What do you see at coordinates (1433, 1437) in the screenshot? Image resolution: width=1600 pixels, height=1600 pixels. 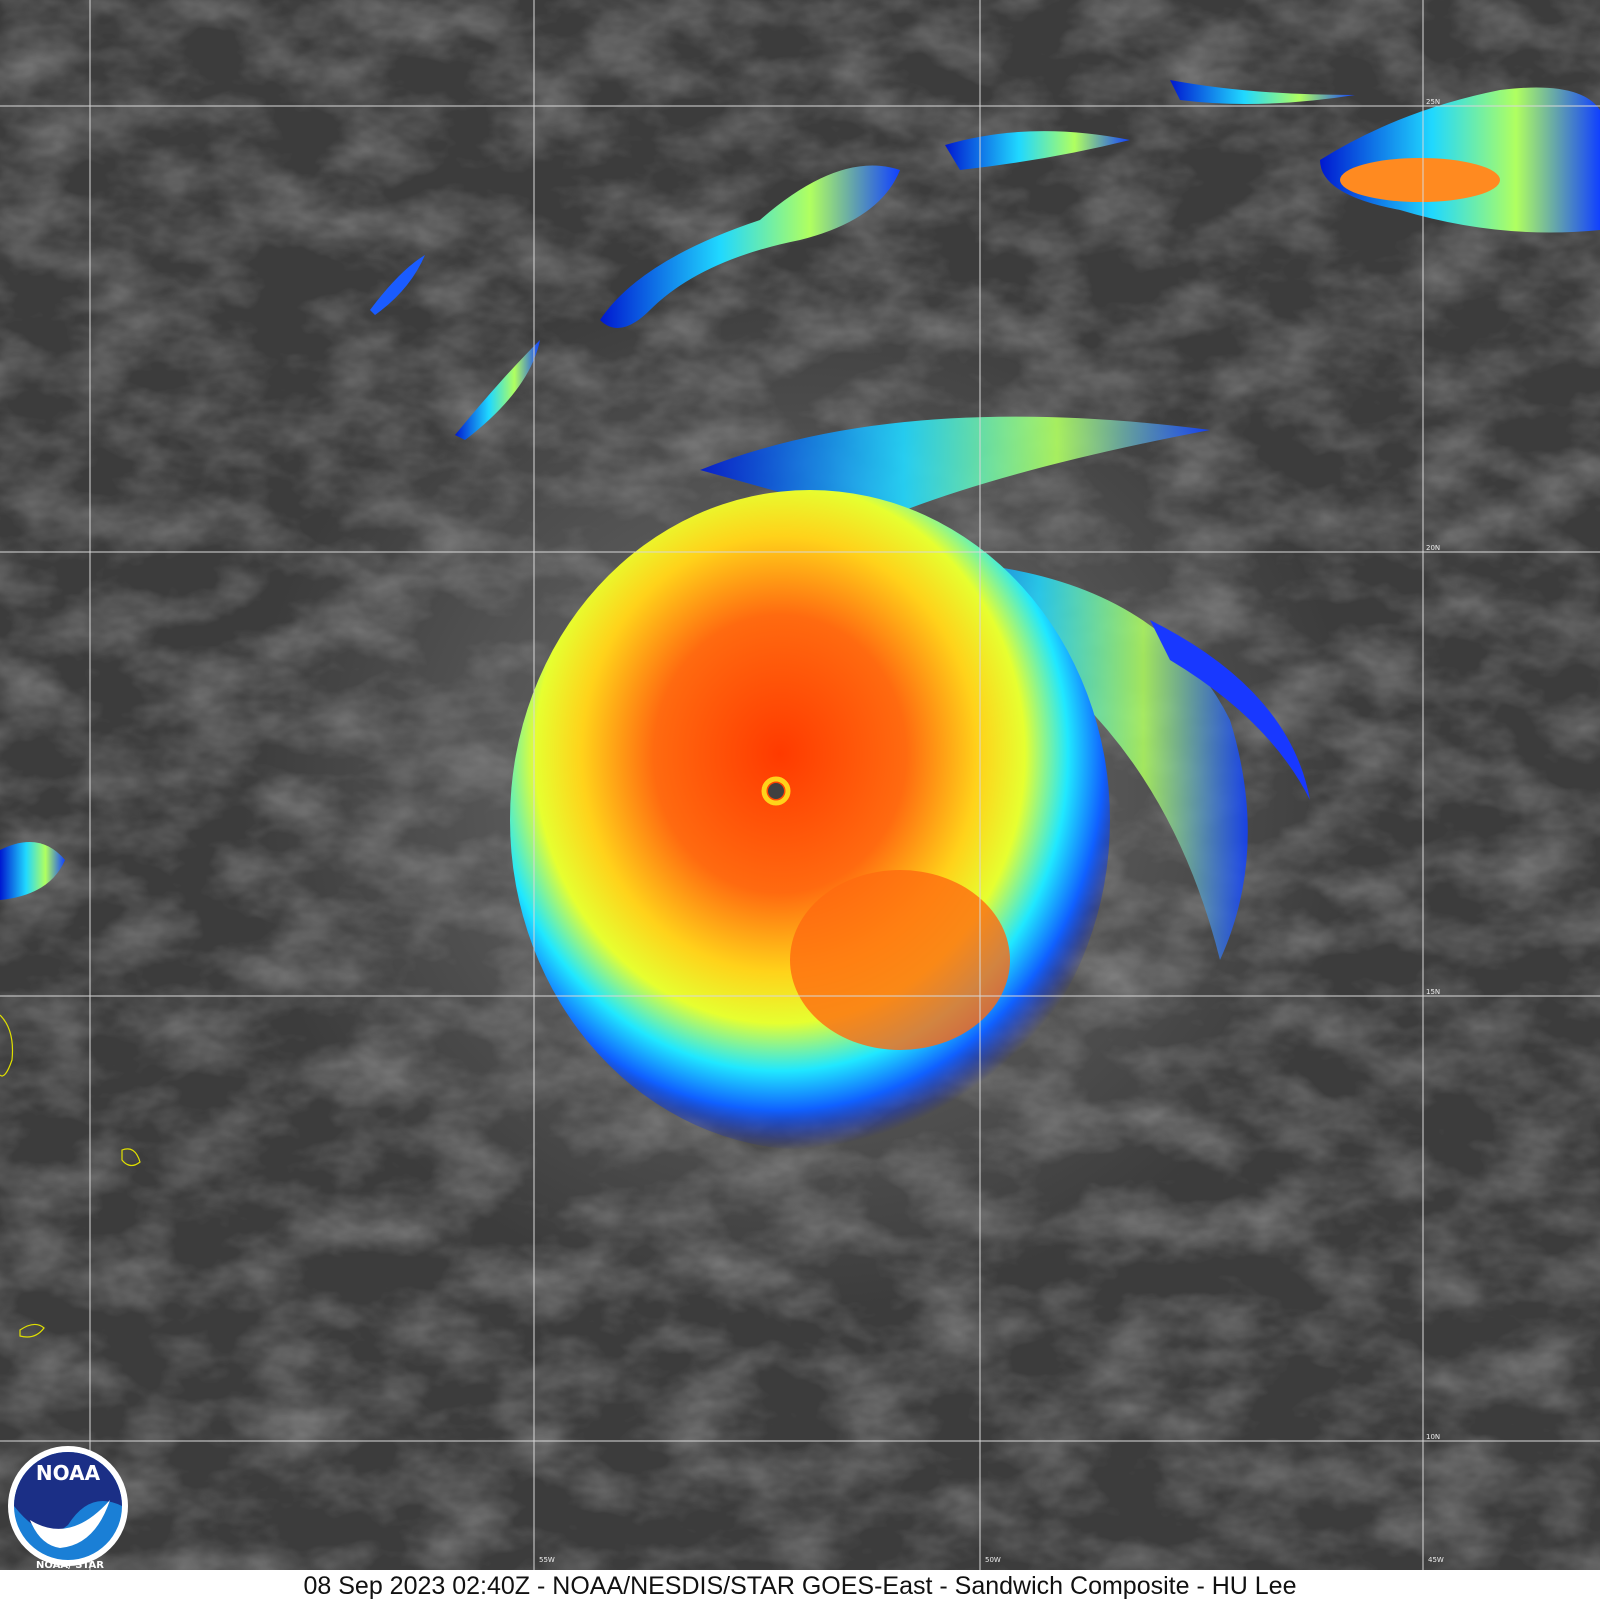 I see `latitude-label: 10N` at bounding box center [1433, 1437].